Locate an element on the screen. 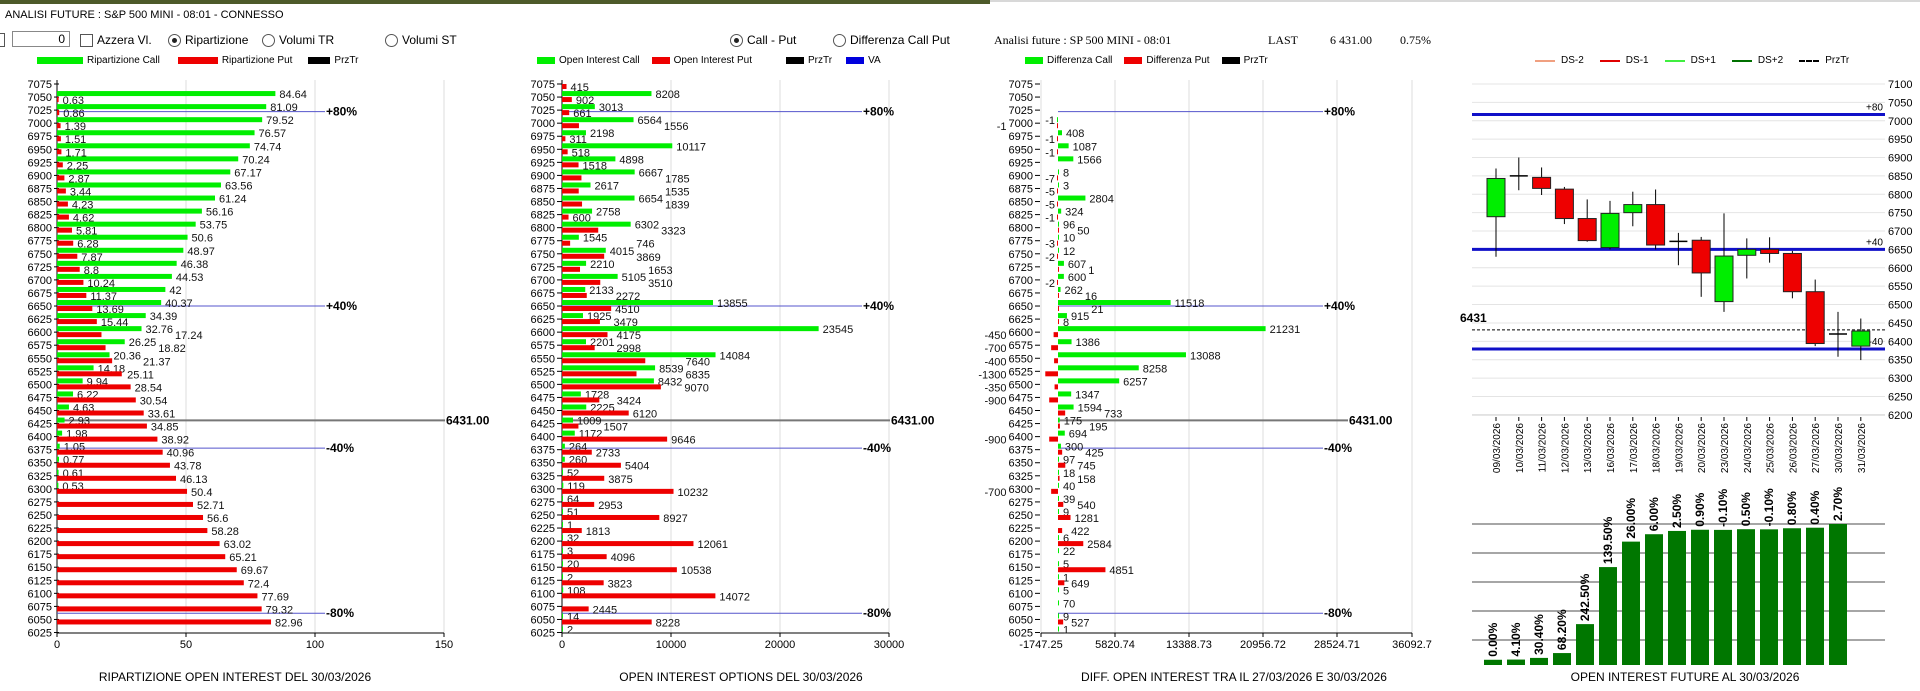  x-tick-label: 20956.72 is located at coordinates (1263, 645).